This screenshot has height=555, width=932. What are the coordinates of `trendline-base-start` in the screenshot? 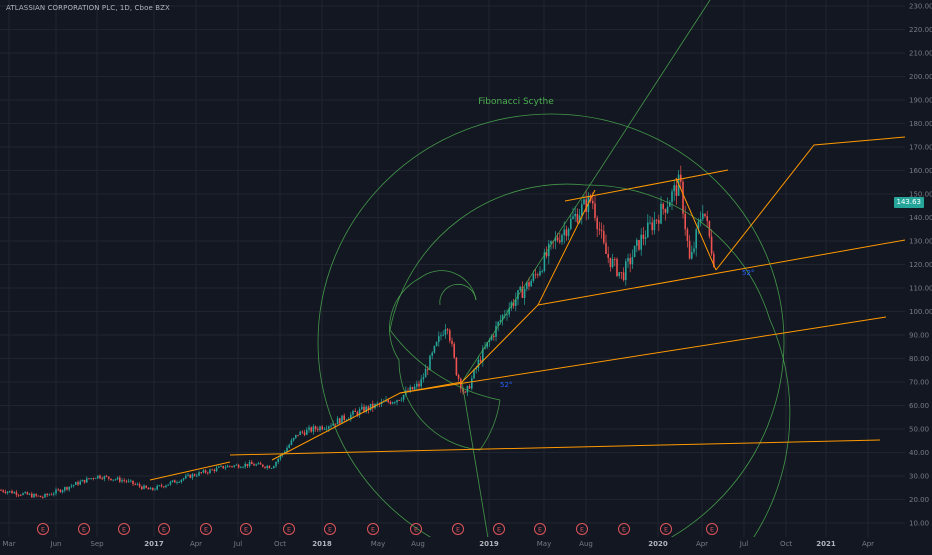 It's located at (190, 471).